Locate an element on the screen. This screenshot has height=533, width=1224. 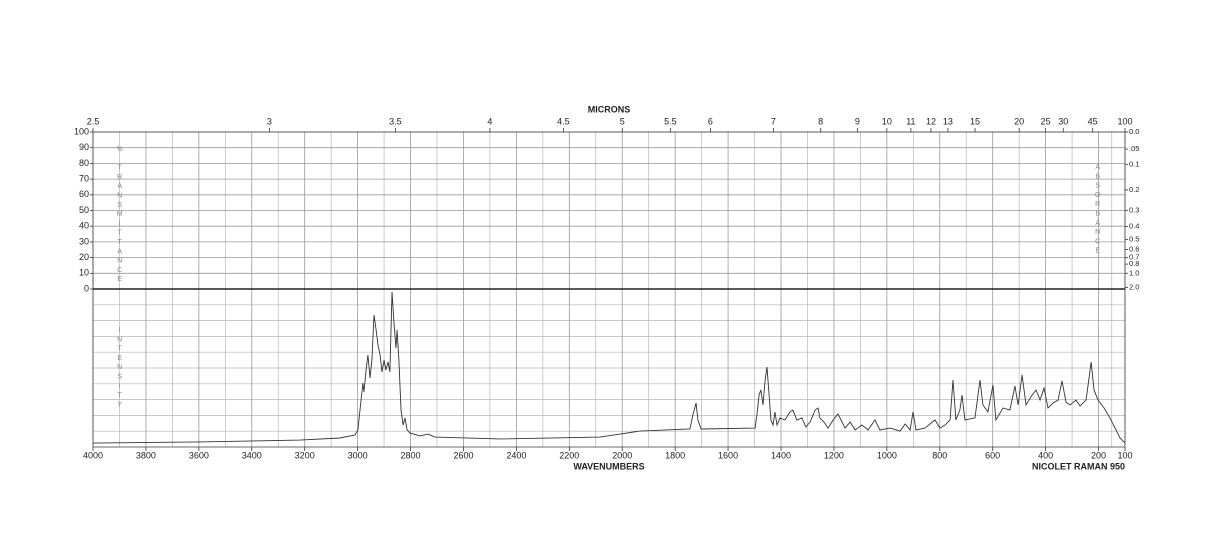
x-tick-label: 3800 is located at coordinates (146, 455).